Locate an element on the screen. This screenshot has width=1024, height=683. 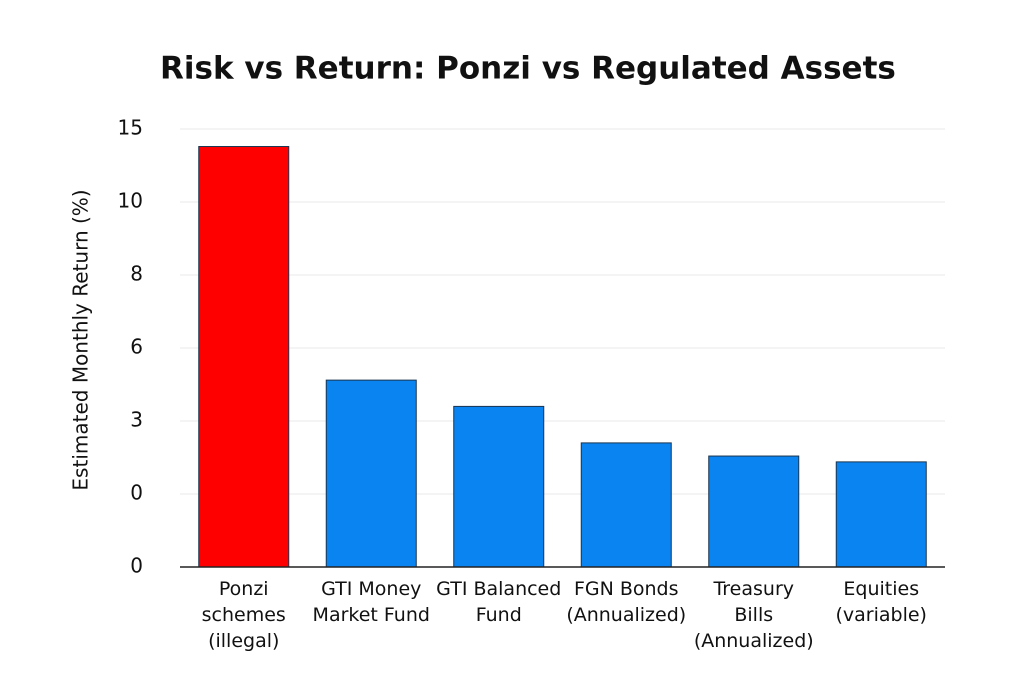
x-tick-label: Ponzi schemes (illegal) is located at coordinates (243, 615).